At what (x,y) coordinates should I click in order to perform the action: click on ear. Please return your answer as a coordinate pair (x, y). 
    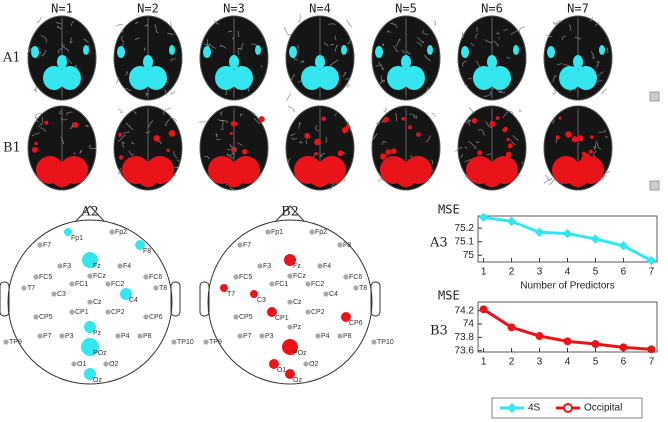
    Looking at the image, I should click on (5, 299).